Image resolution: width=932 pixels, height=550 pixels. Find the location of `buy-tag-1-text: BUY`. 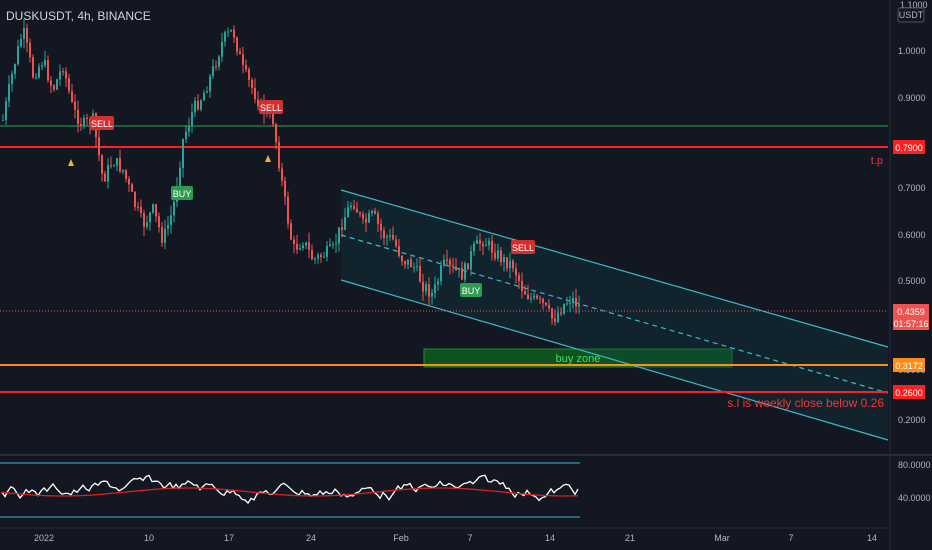

buy-tag-1-text: BUY is located at coordinates (182, 194).